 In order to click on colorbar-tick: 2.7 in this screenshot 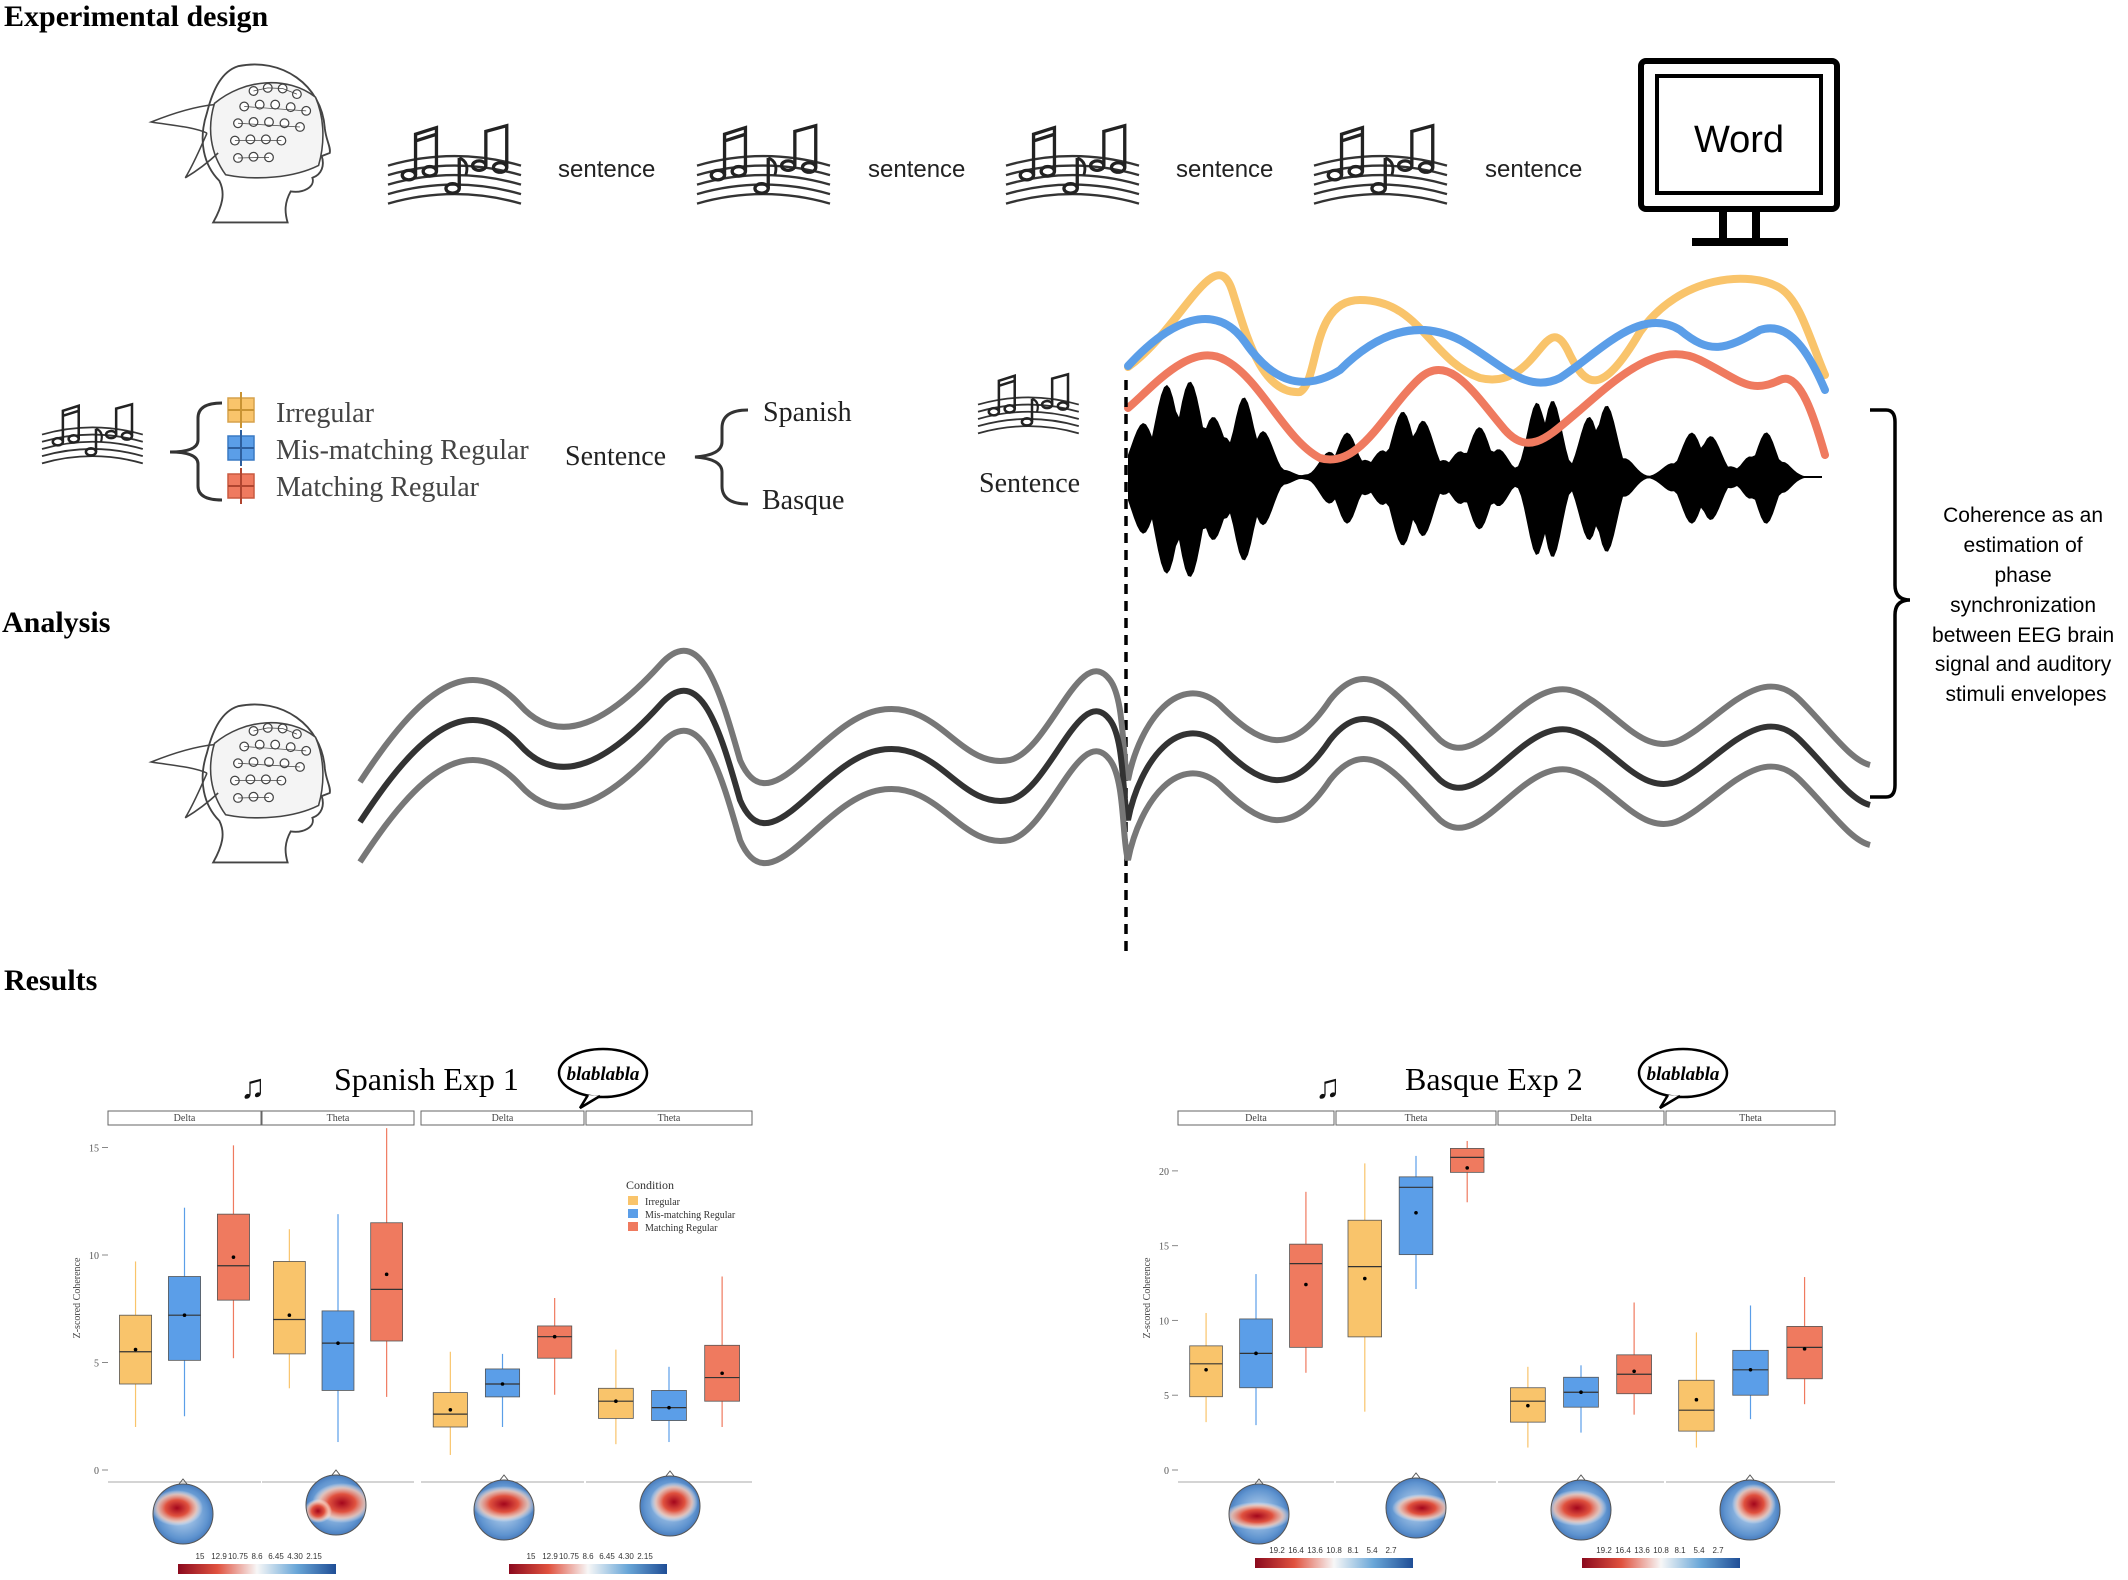, I will do `click(1718, 1550)`.